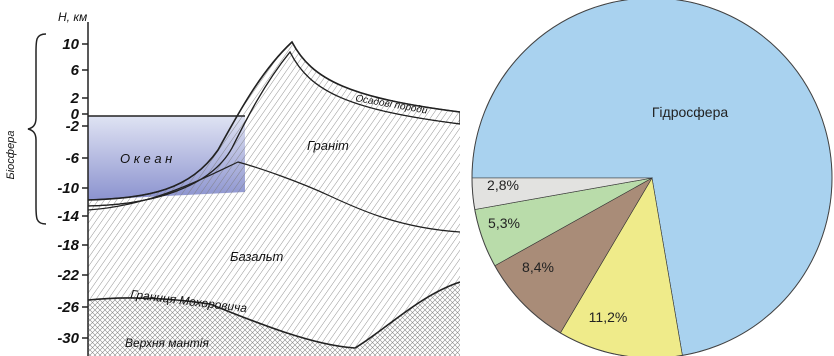  Describe the element at coordinates (37, 129) in the screenshot. I see `biosphere-brace` at that location.